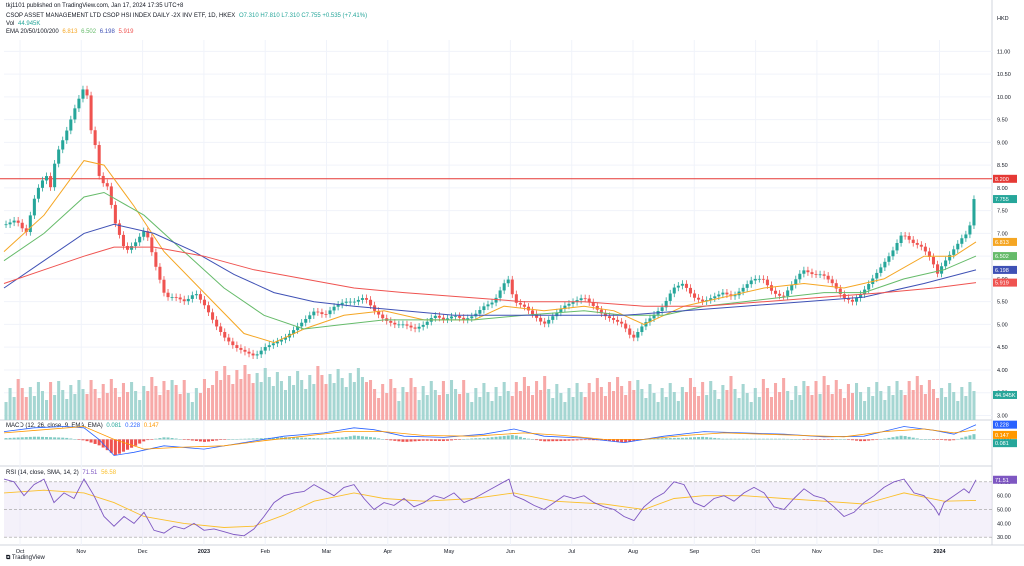 This screenshot has width=1024, height=566. What do you see at coordinates (1002, 444) in the screenshot?
I see `macd-badge-label: 0.081` at bounding box center [1002, 444].